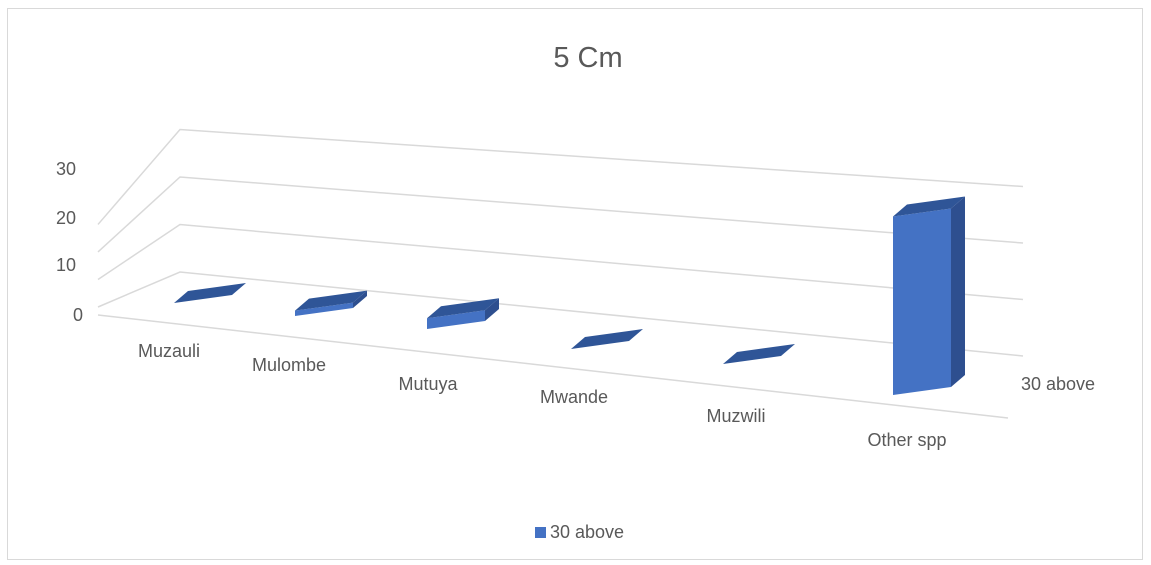  I want to click on legend-label: 30 above, so click(587, 532).